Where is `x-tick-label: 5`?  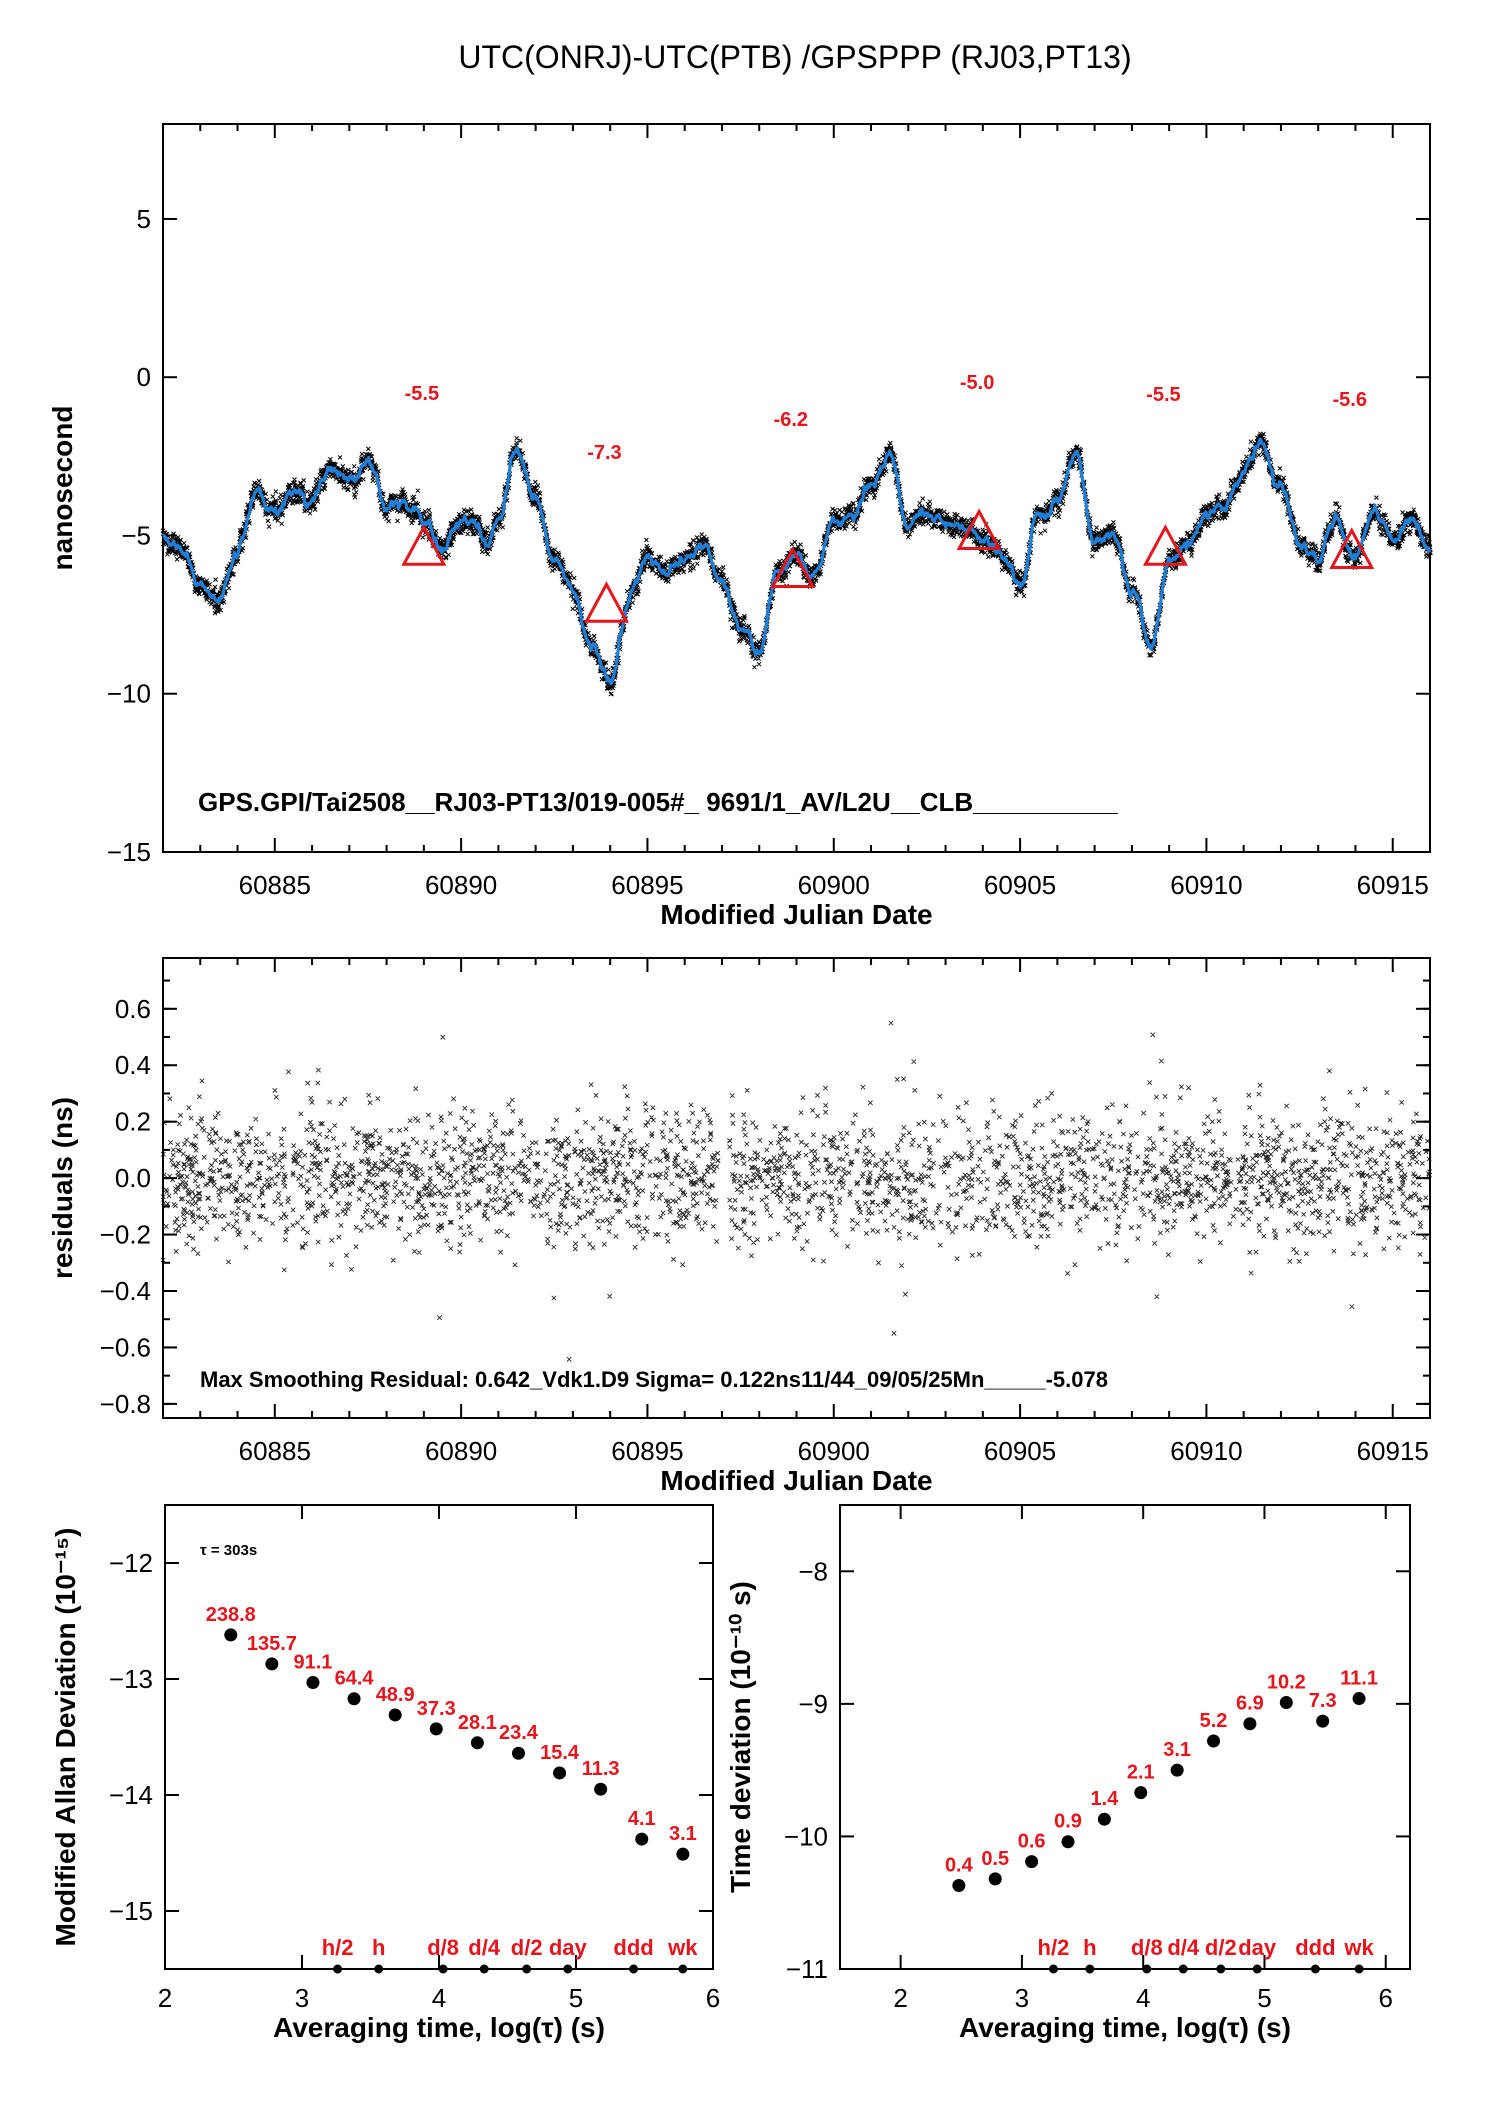
x-tick-label: 5 is located at coordinates (576, 1998).